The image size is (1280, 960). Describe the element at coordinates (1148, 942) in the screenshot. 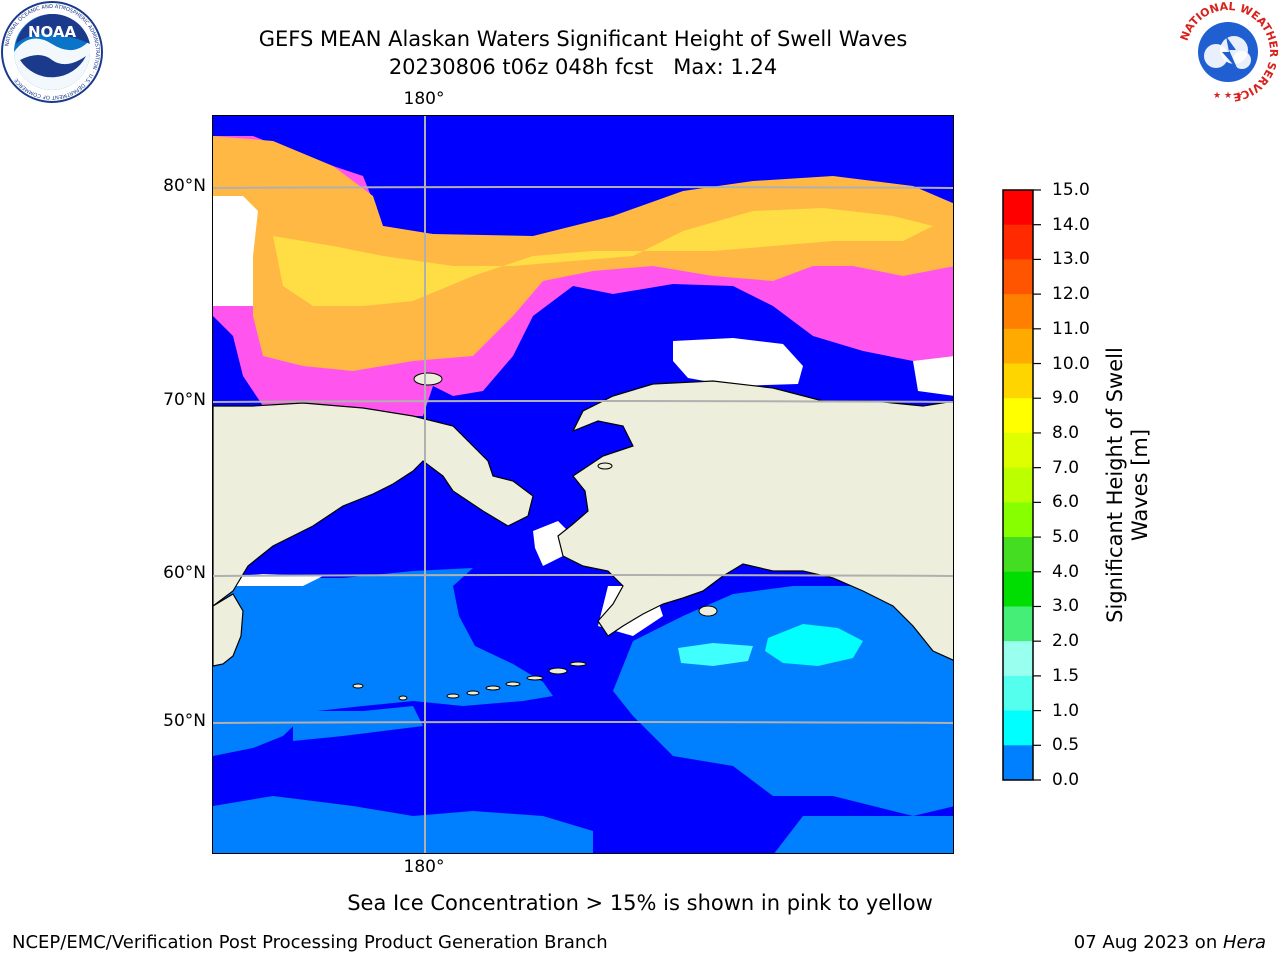

I see `footer-date: 07 Aug 2023 on` at that location.